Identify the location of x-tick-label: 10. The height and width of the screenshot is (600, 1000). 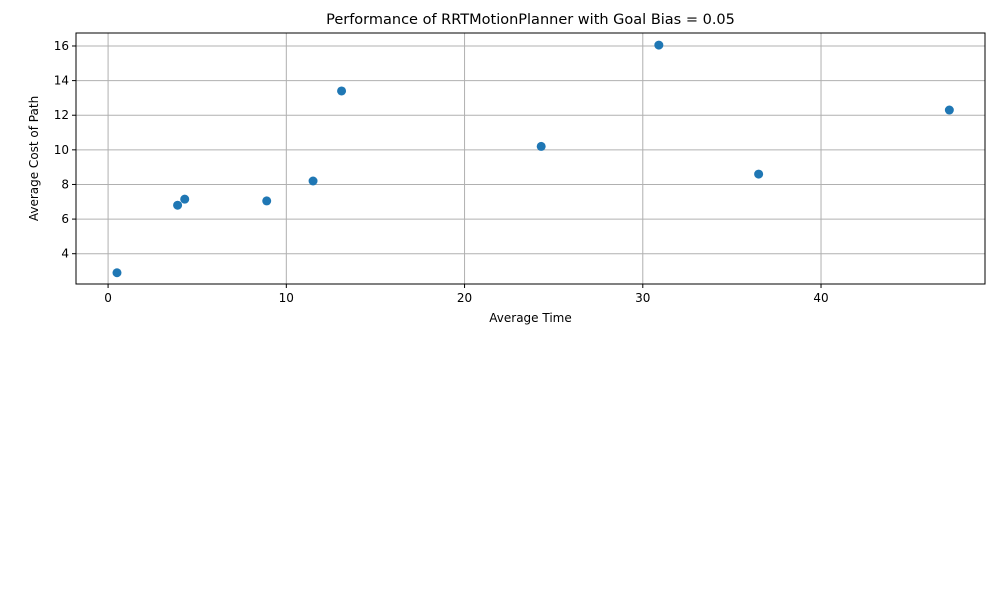
(286, 298).